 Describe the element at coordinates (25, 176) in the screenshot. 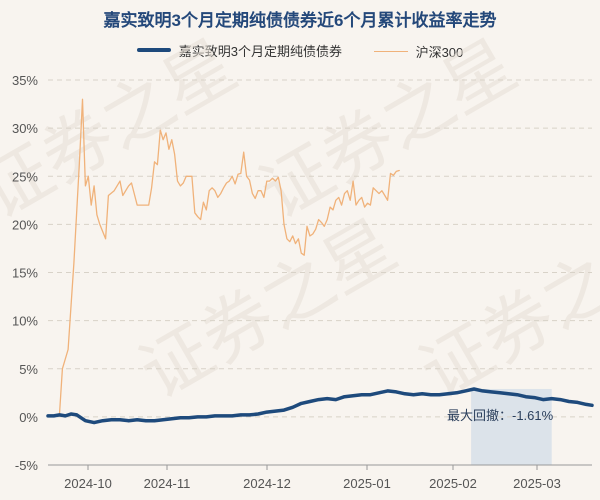

I see `y-tick-label-2: 25%` at that location.